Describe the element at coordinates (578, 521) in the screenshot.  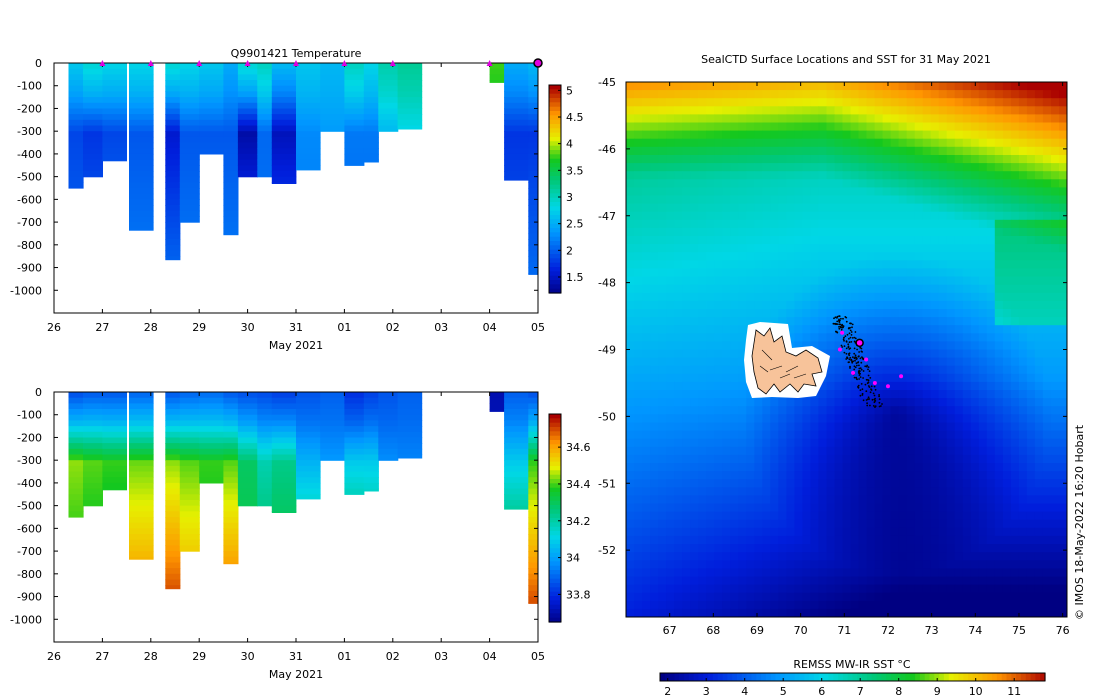
I see `colorbar-tick-label: 34.2` at that location.